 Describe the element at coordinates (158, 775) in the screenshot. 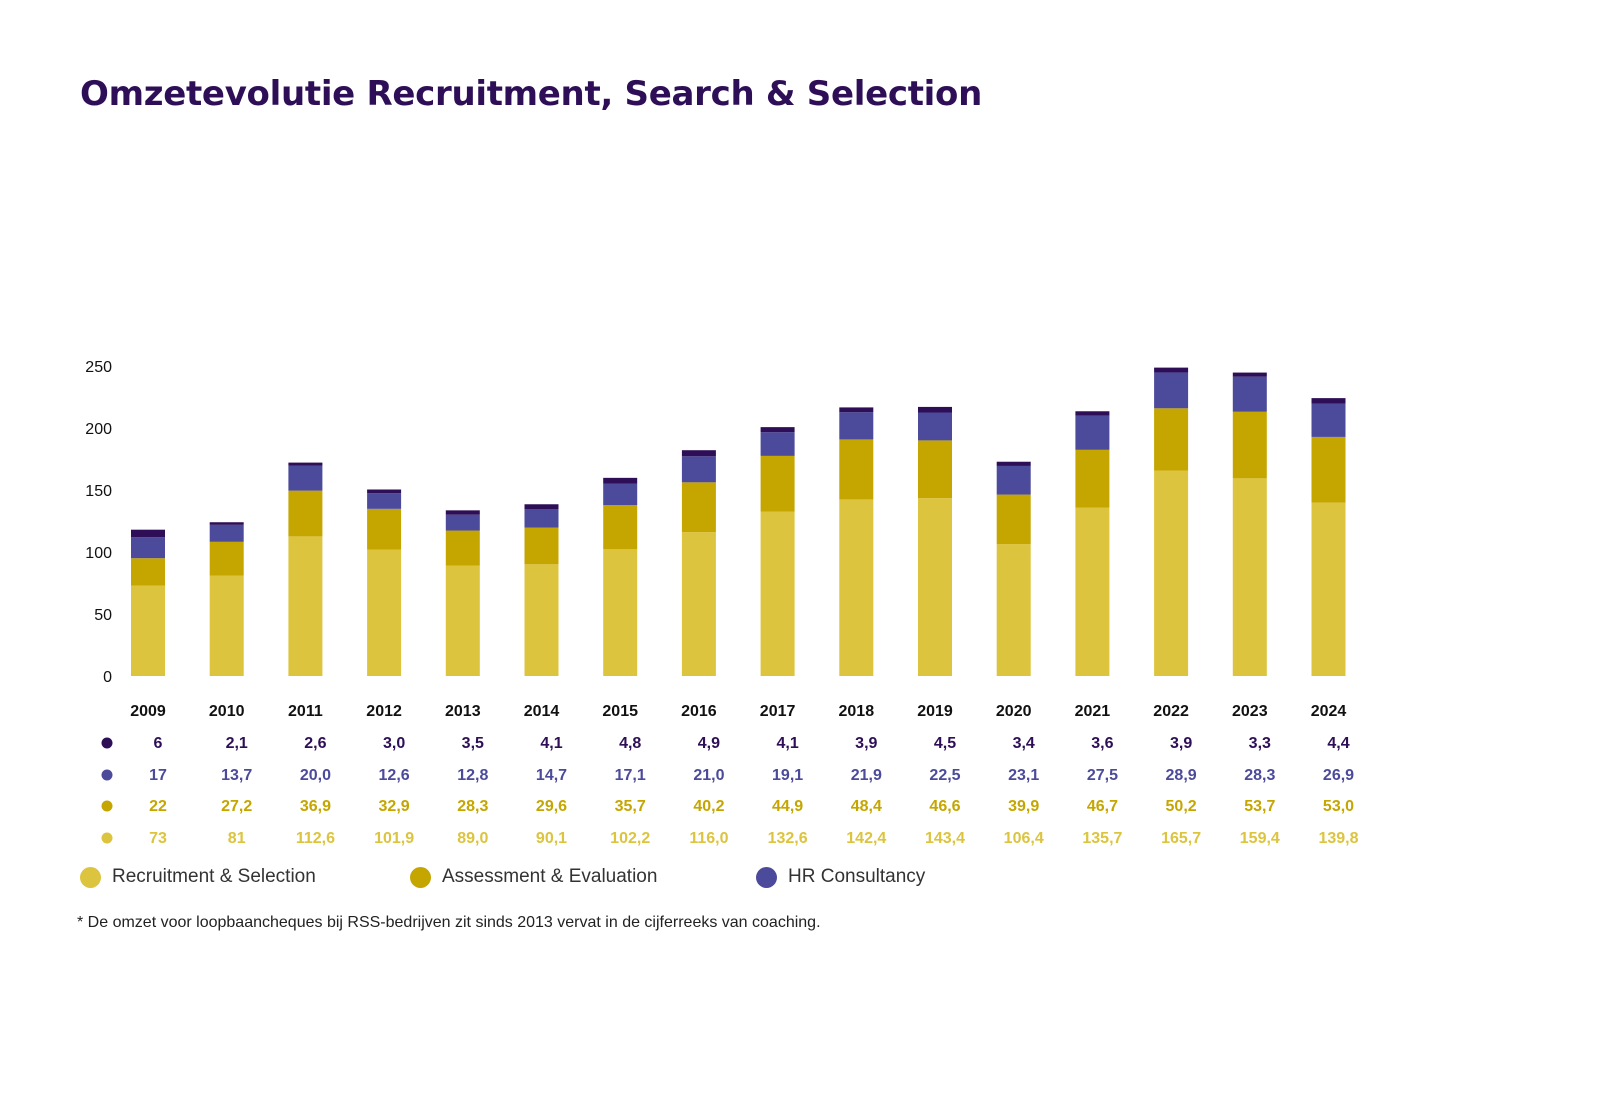

I see `data-label: 17` at that location.